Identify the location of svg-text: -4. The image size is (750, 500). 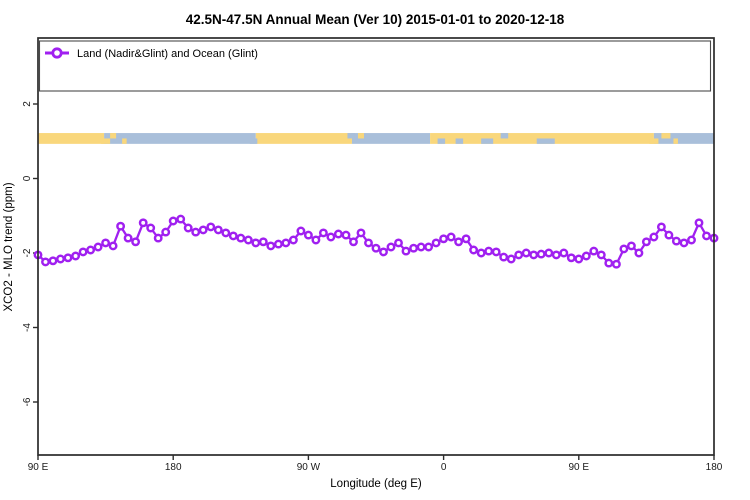
(27, 327).